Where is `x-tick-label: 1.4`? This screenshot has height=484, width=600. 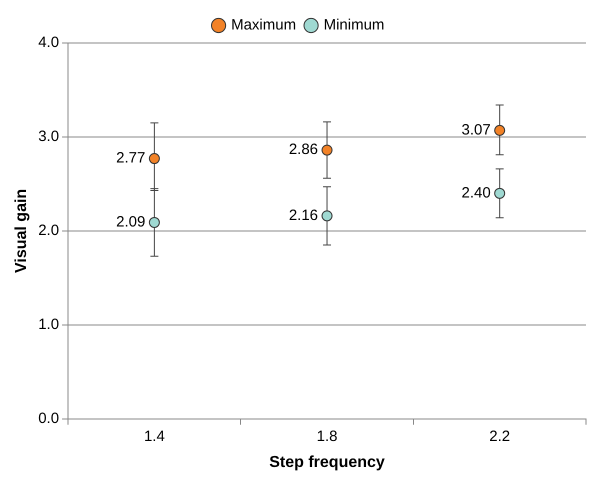 x-tick-label: 1.4 is located at coordinates (154, 436).